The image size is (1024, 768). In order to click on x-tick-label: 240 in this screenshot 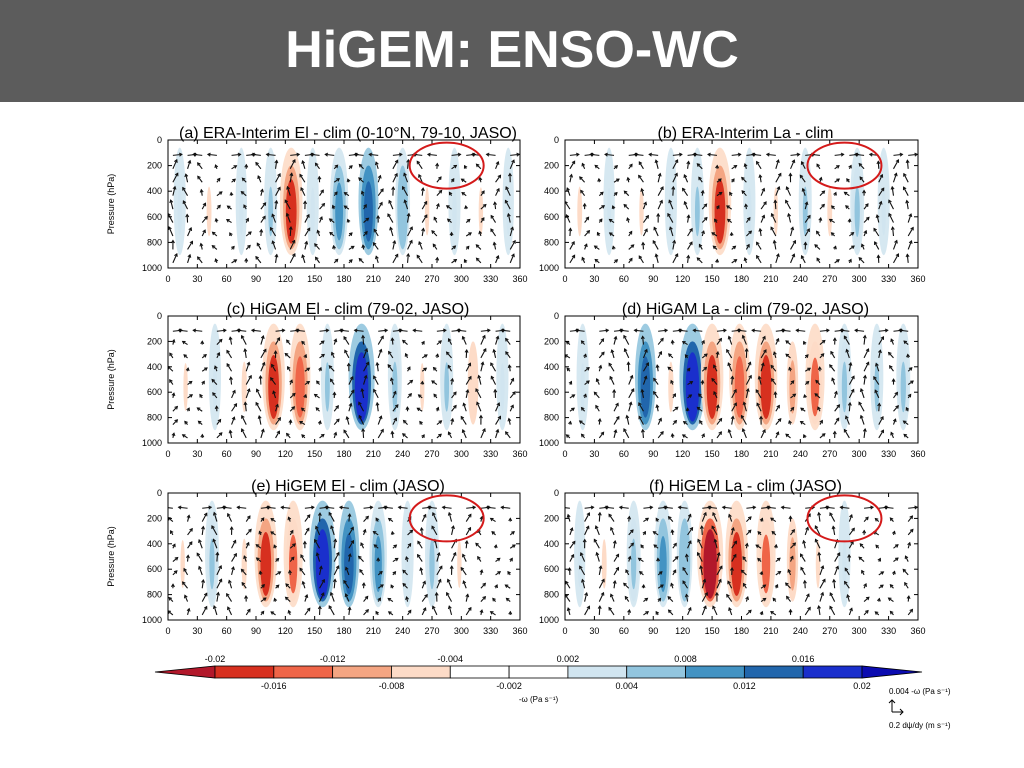, I will do `click(402, 454)`.